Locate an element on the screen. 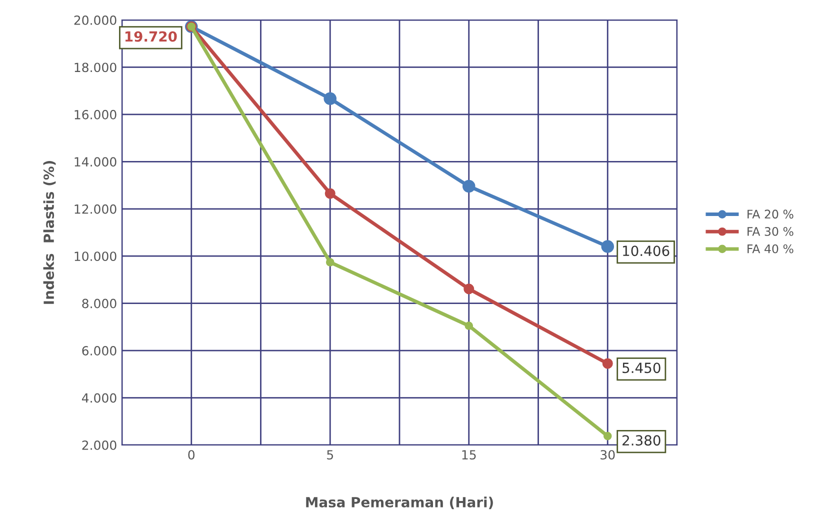  x-tick-label: 0 is located at coordinates (191, 455).